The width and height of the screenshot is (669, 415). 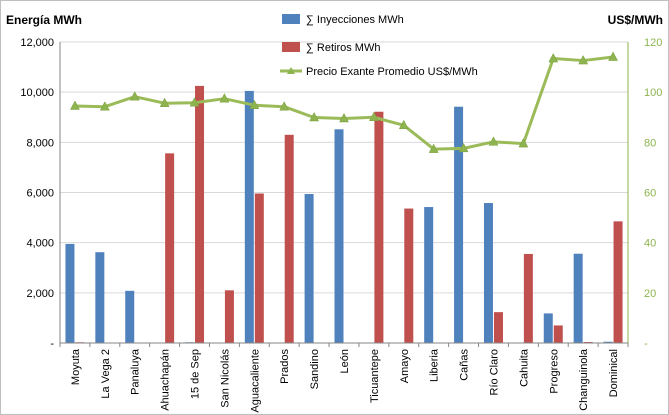 I want to click on category-label: La Vega 2, so click(x=106, y=374).